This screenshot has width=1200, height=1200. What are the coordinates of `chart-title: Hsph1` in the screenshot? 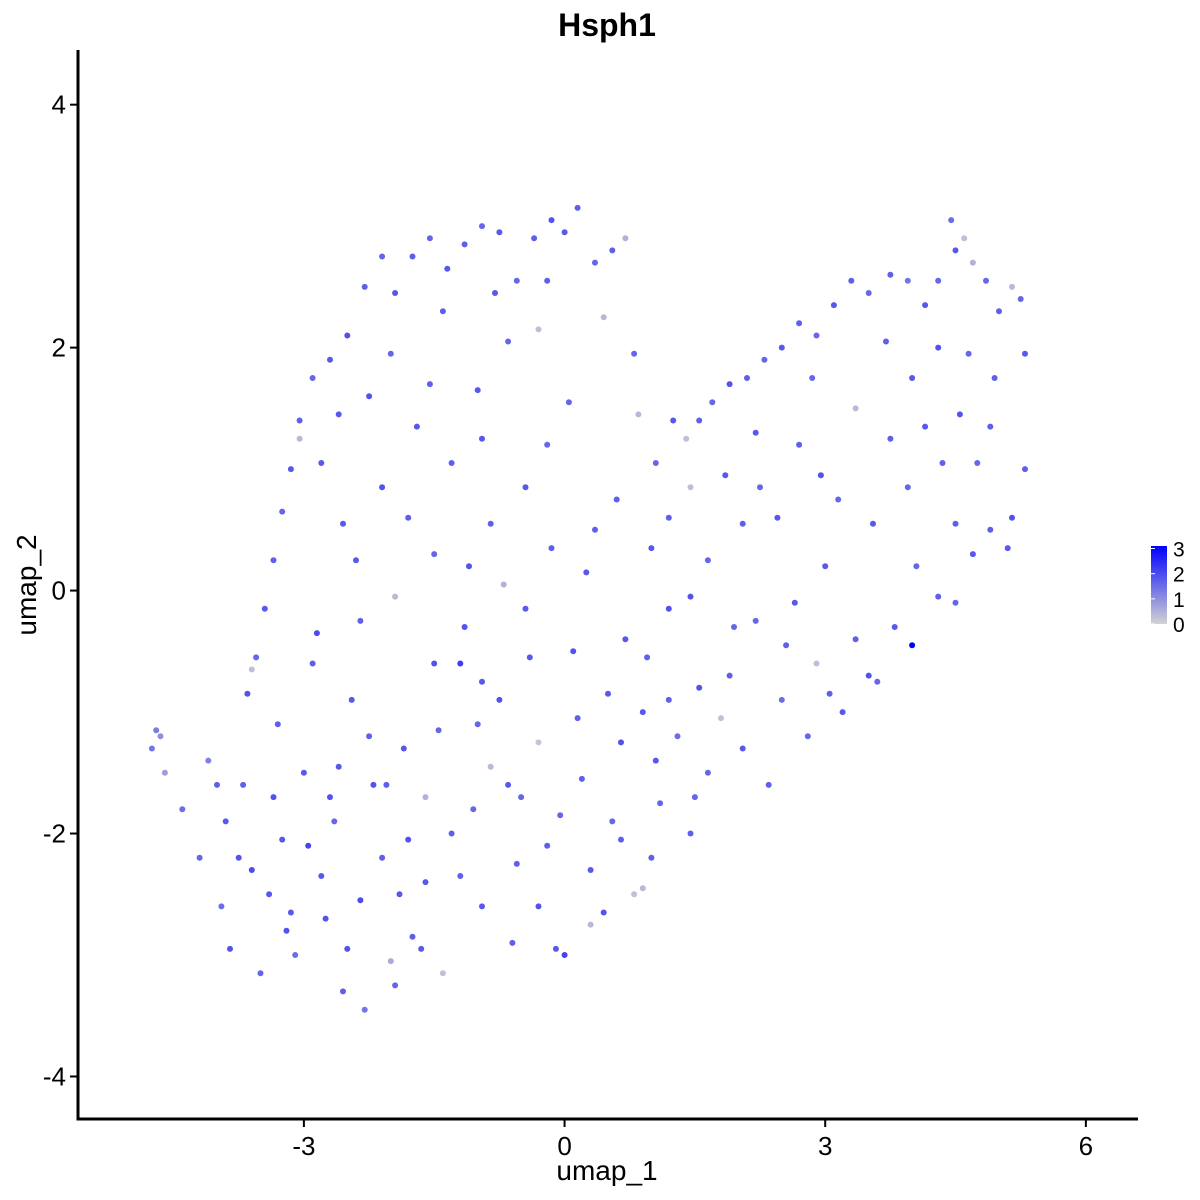 It's located at (607, 25).